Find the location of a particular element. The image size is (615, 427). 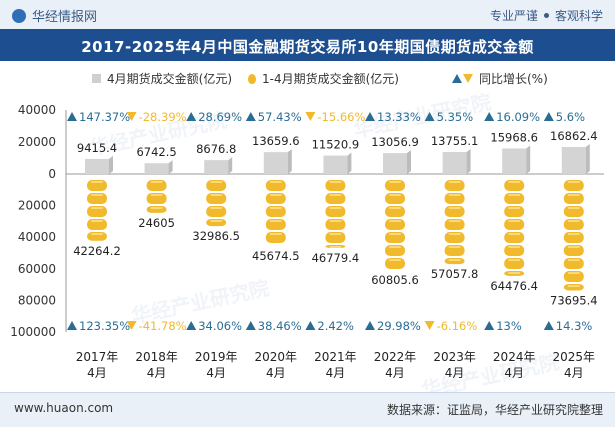

x-tick-label-year: 2018年 is located at coordinates (156, 357).